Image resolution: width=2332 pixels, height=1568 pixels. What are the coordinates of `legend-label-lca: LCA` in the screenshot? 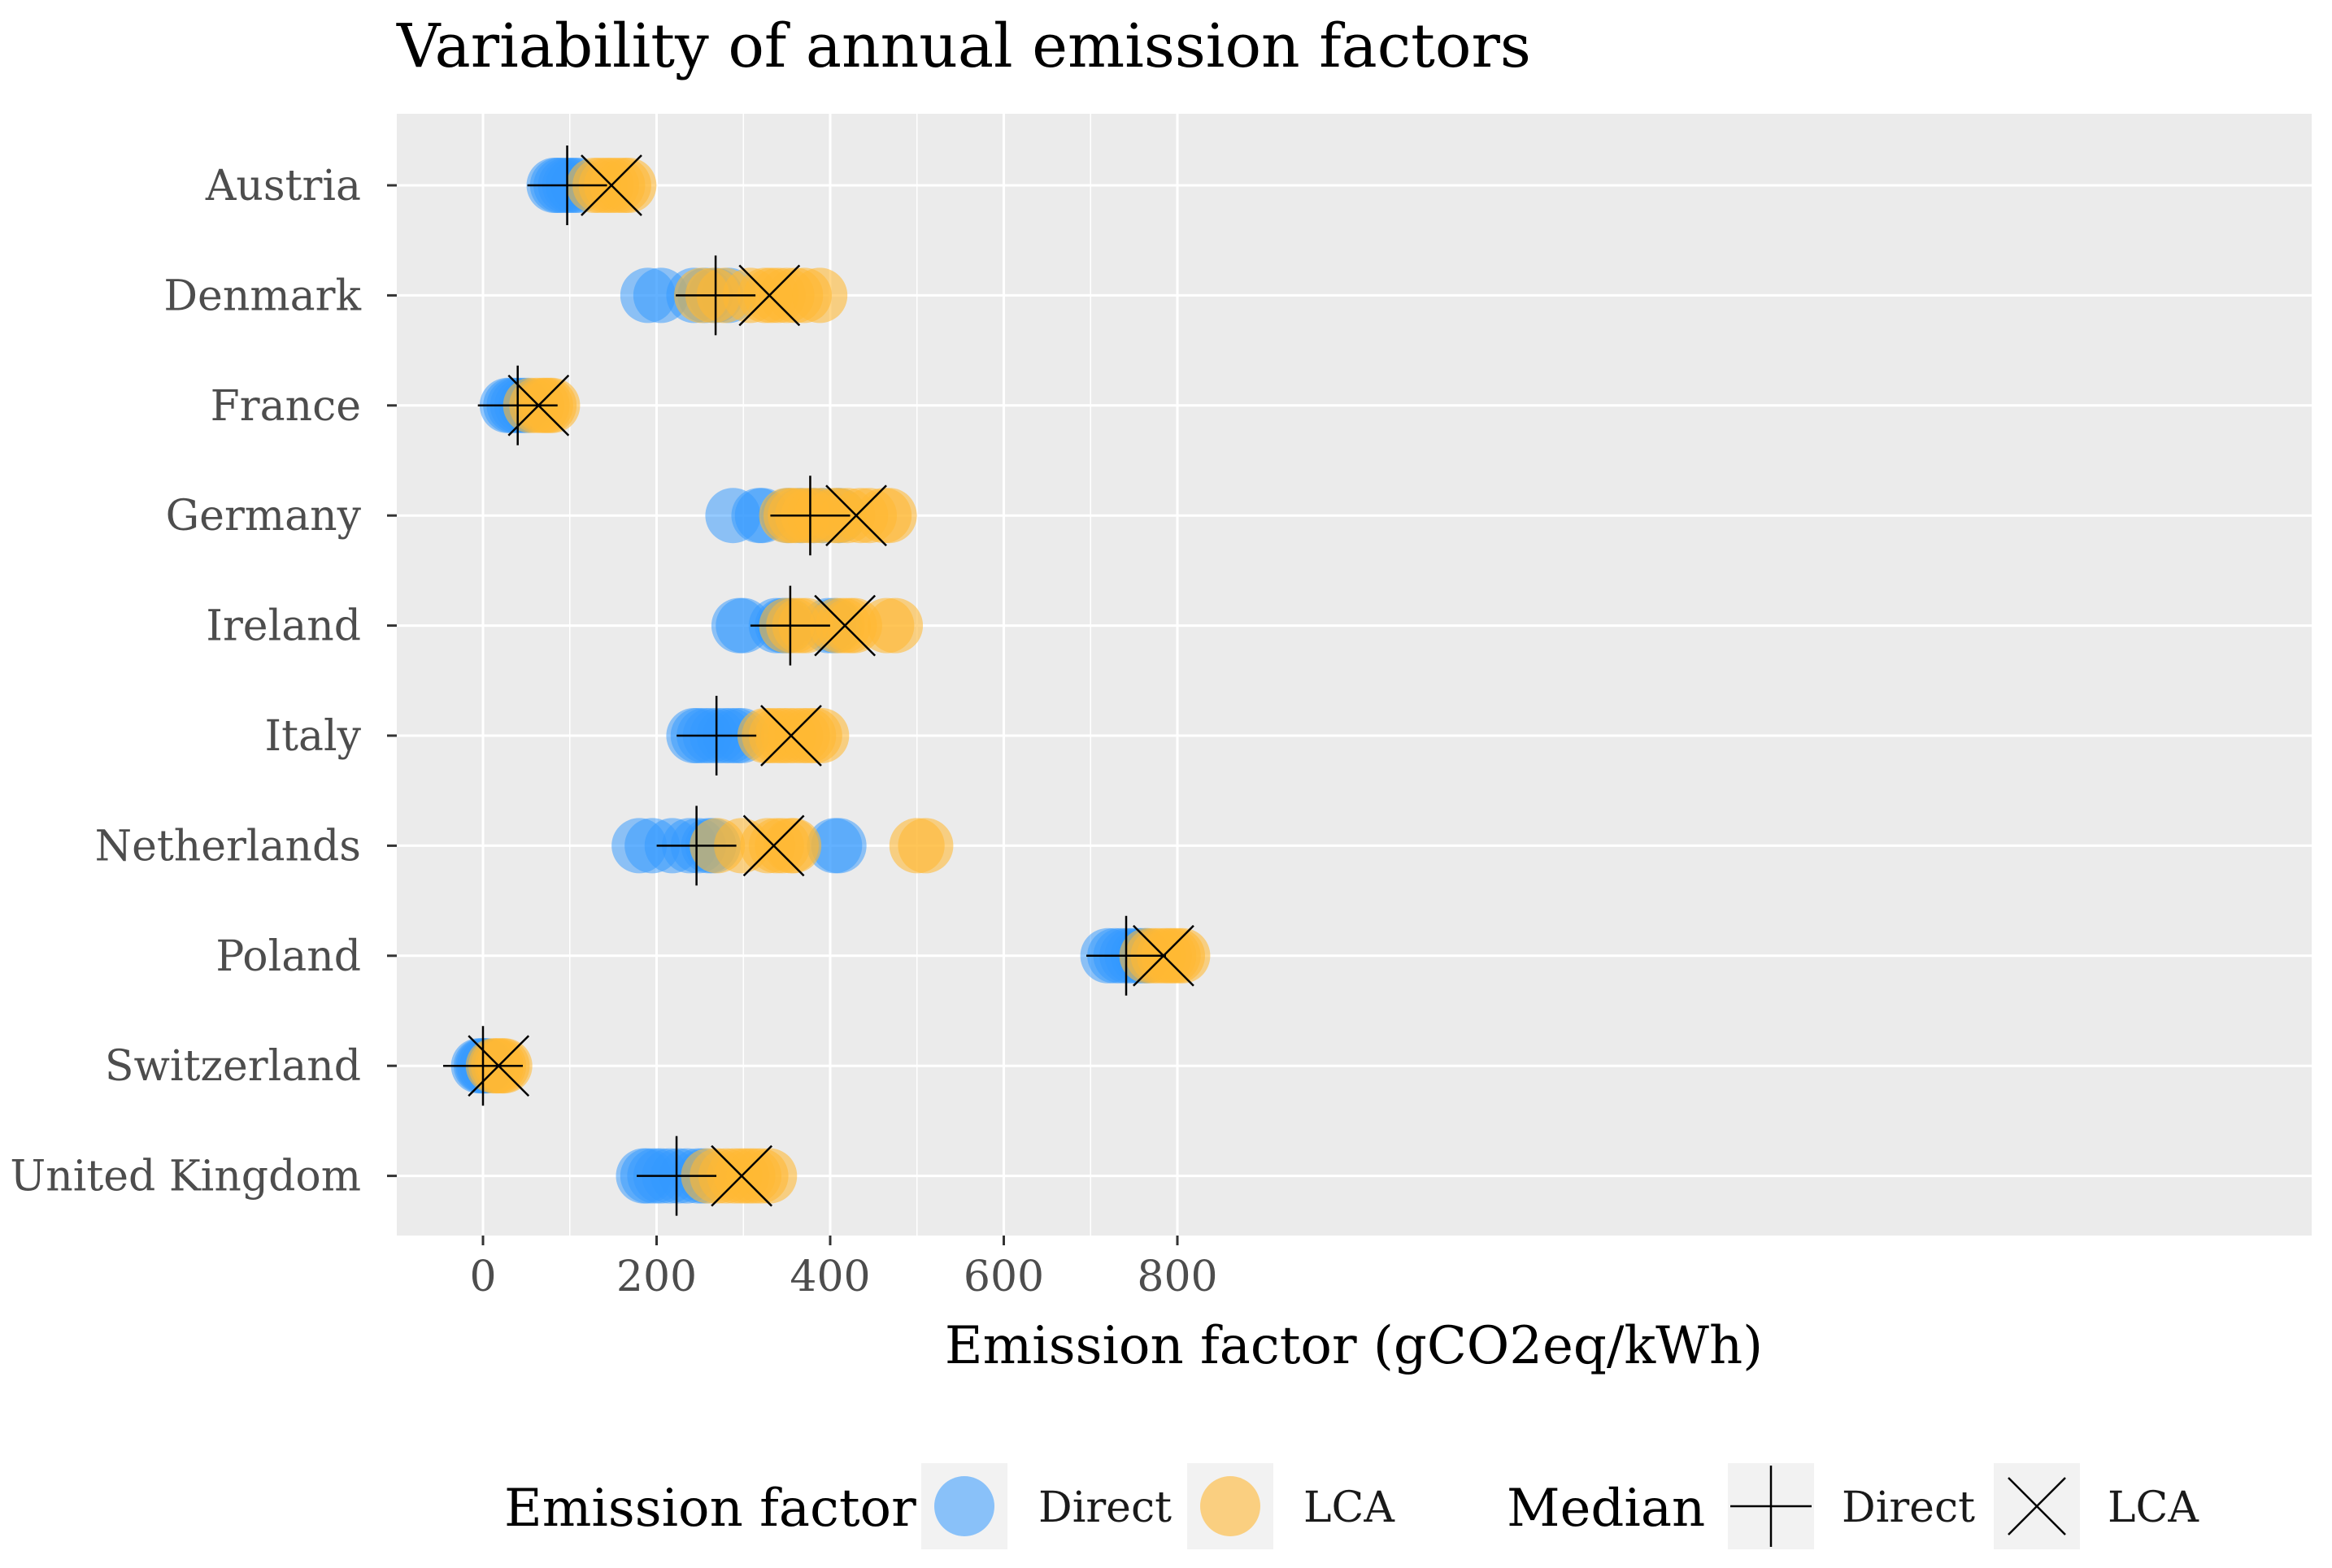 It's located at (1349, 1507).